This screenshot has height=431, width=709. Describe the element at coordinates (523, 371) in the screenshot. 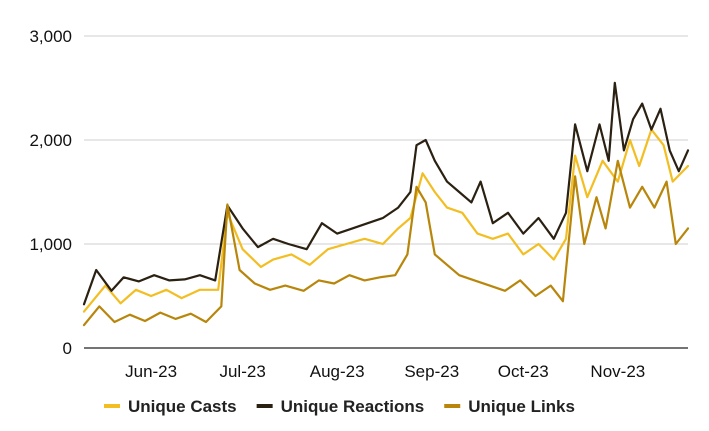

I see `x-tick-label: Oct-23` at that location.